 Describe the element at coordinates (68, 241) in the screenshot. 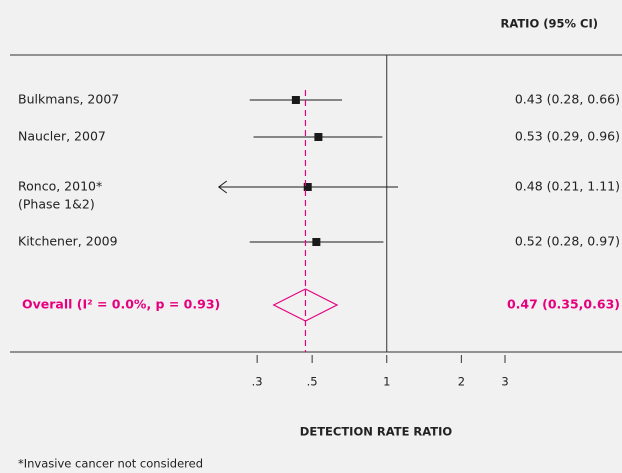

I see `study-name: Kitchener, 2009` at that location.